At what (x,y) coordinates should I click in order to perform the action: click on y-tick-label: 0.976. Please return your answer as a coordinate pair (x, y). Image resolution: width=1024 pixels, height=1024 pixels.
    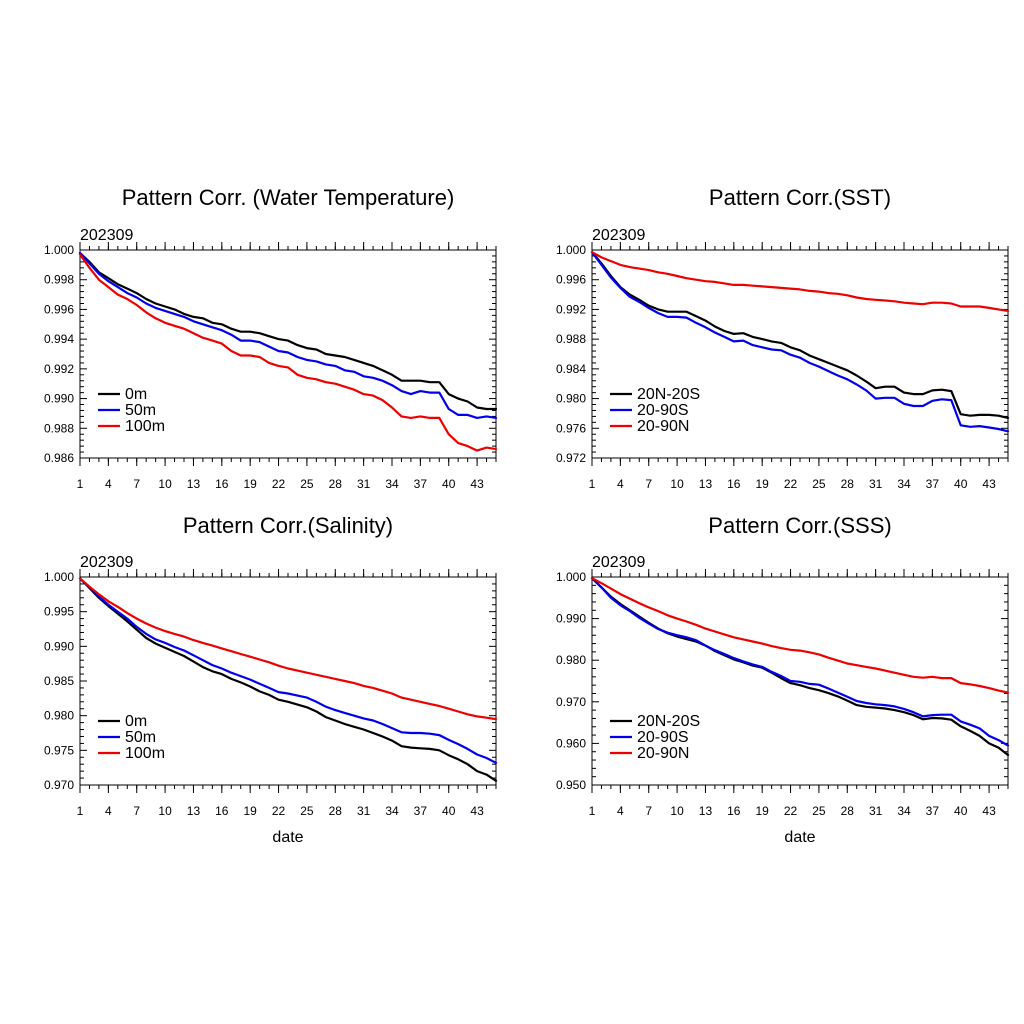
    Looking at the image, I should click on (571, 428).